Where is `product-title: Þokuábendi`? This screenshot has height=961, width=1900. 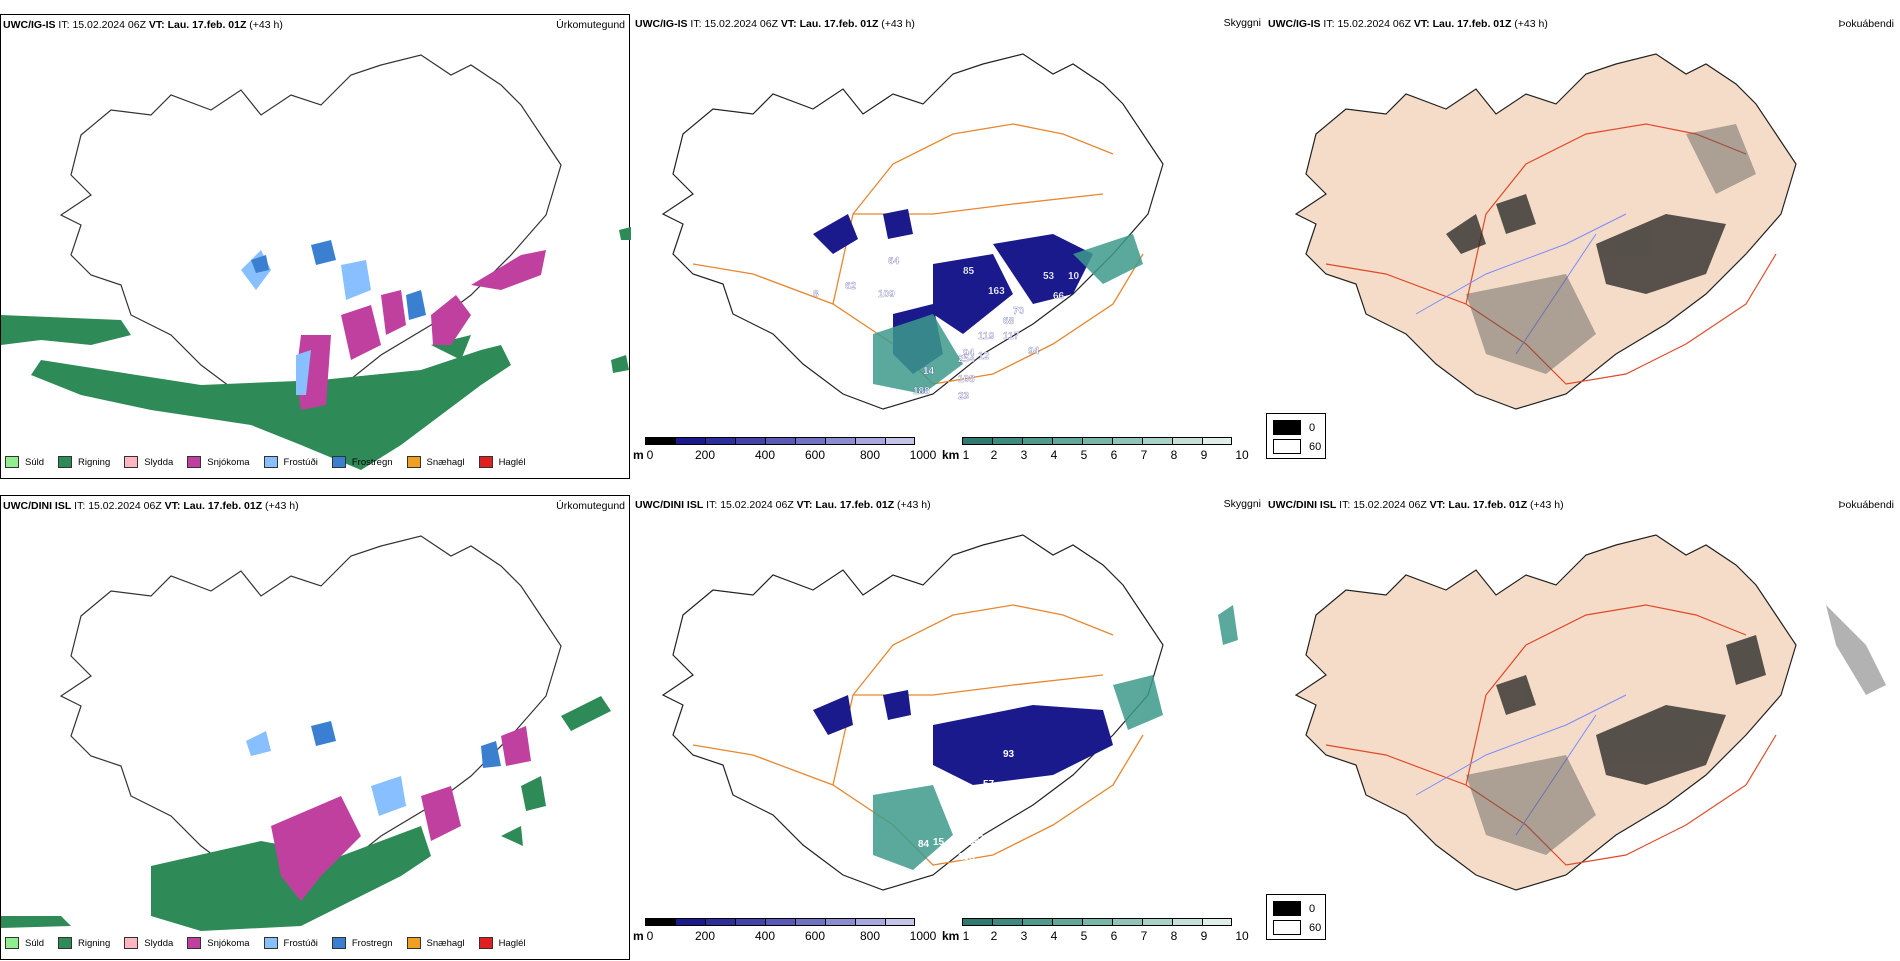 product-title: Þokuábendi is located at coordinates (1866, 505).